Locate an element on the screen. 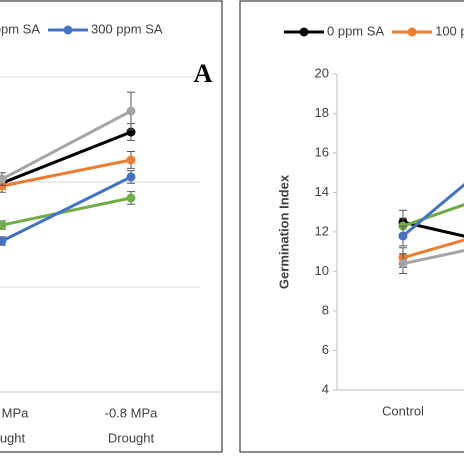  legend-item: 100 ppm SA is located at coordinates (428, 30).